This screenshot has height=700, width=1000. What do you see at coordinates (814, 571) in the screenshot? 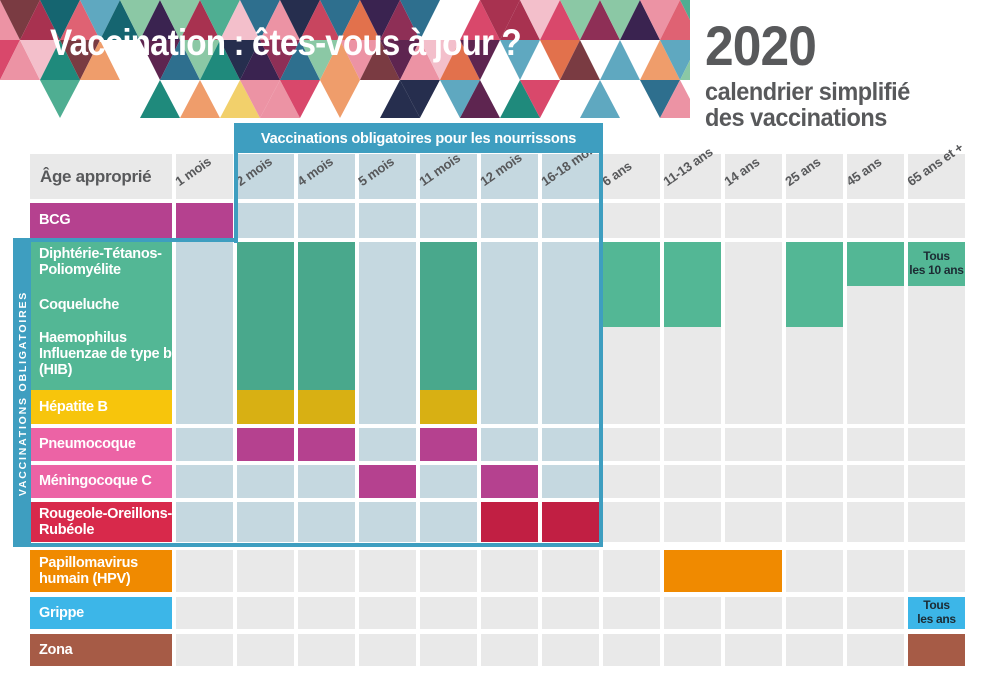
I see `hpv-cell-bg-25-ans` at bounding box center [814, 571].